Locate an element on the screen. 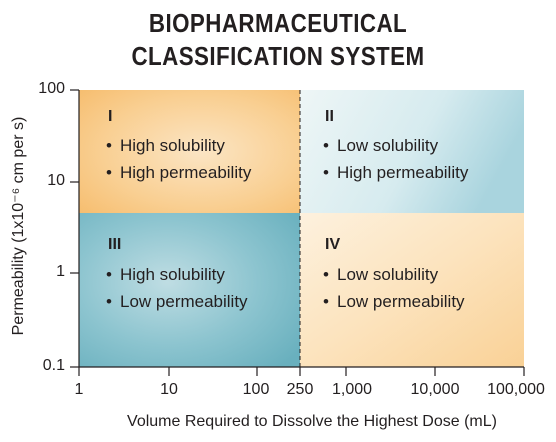  x-tick-label: 100,000 is located at coordinates (516, 389).